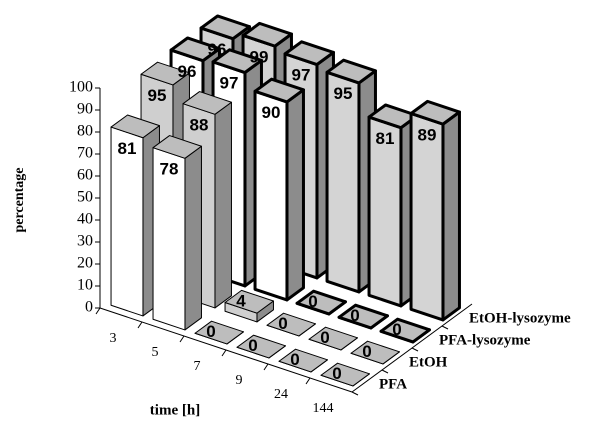 This screenshot has width=609, height=425. What do you see at coordinates (19, 199) in the screenshot?
I see `y-axis-label: percentage` at bounding box center [19, 199].